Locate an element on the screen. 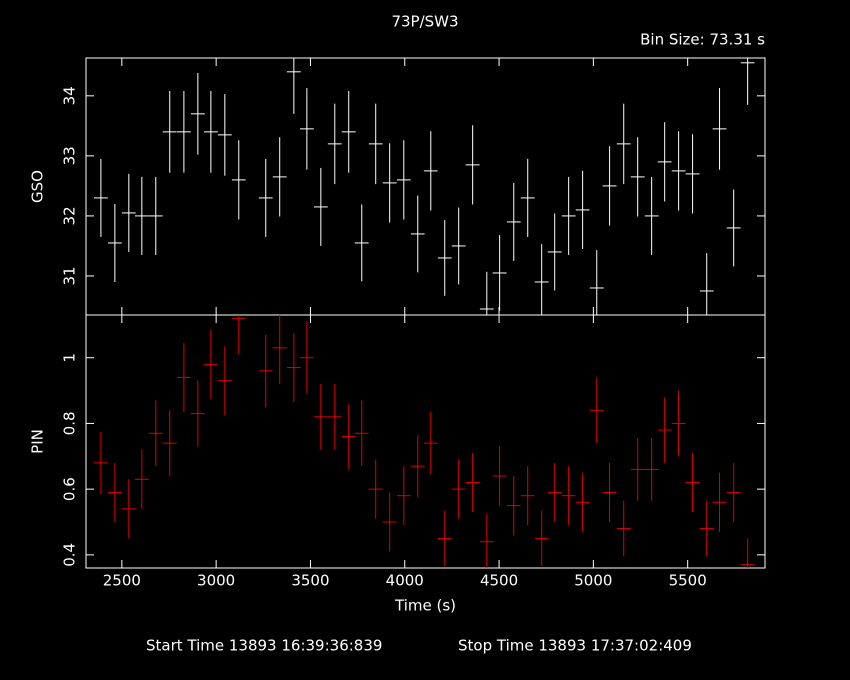 This screenshot has width=850, height=680. x-axis-label: Time (s) is located at coordinates (425, 606).